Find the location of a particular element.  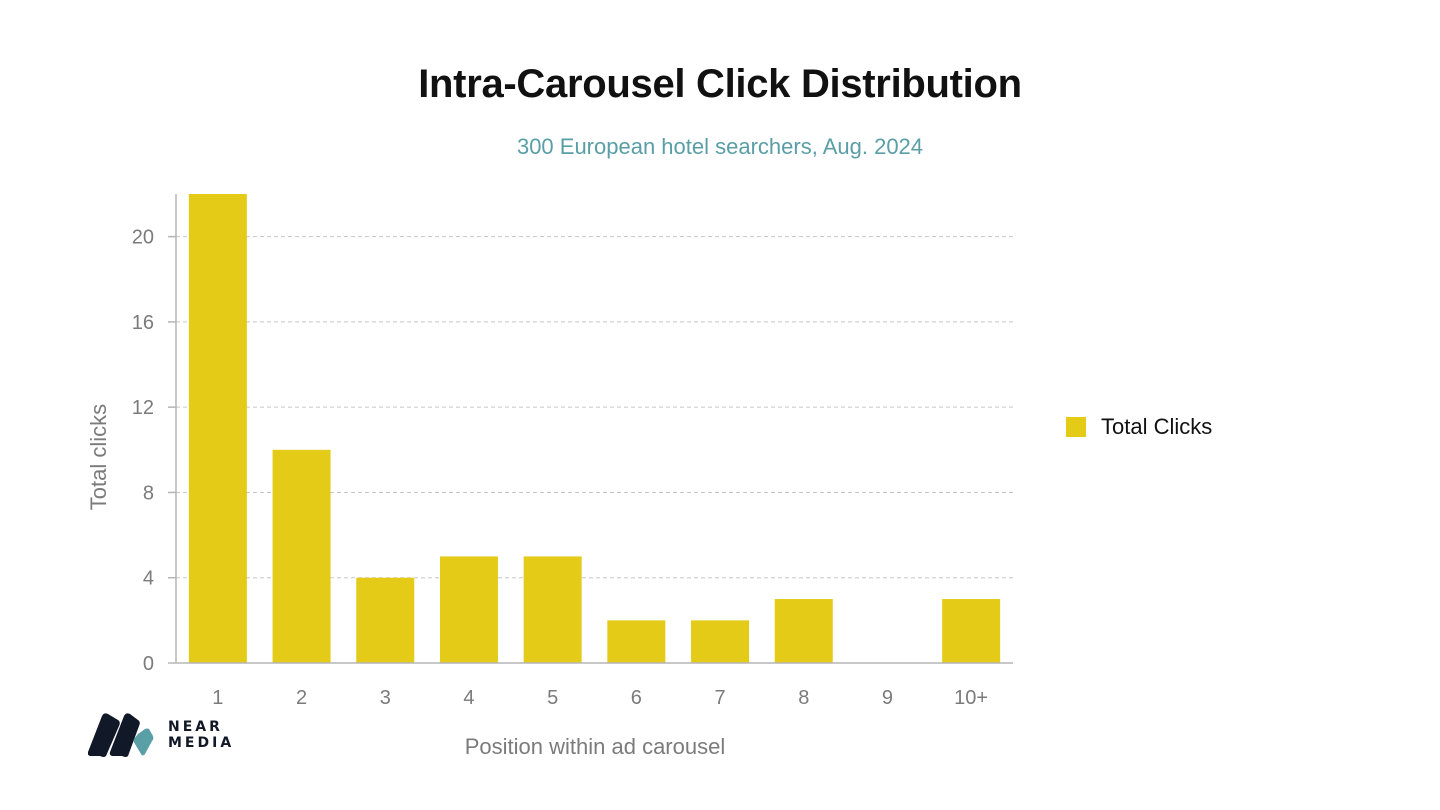

x-tick-label: 9 is located at coordinates (887, 698).